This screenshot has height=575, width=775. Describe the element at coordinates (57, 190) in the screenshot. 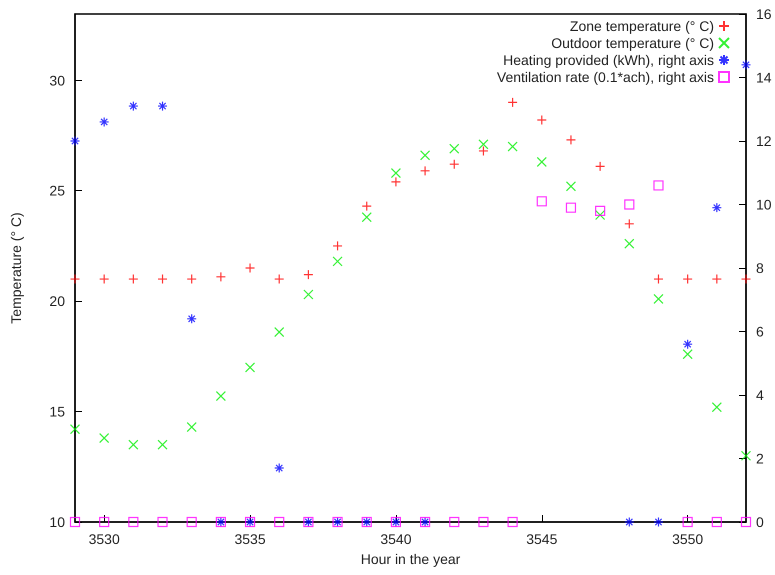

I see `y-tick-label: 25` at that location.